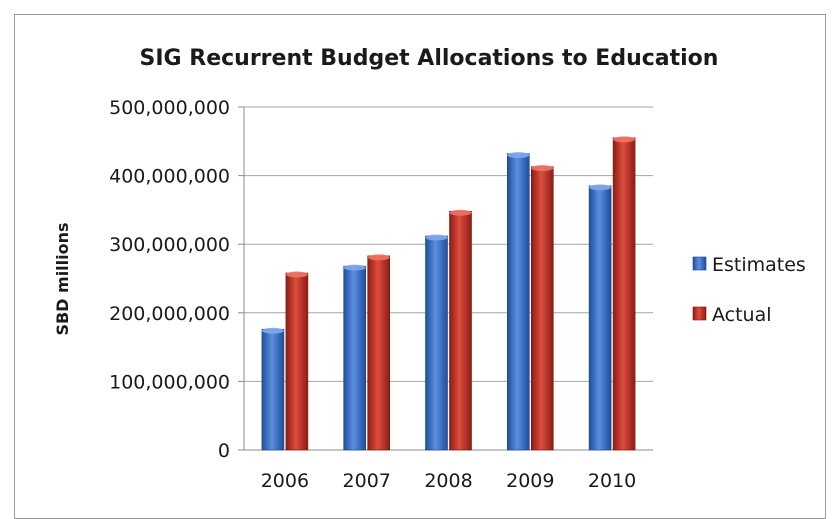 The height and width of the screenshot is (519, 834). I want to click on bar-actual-2010, so click(624, 294).